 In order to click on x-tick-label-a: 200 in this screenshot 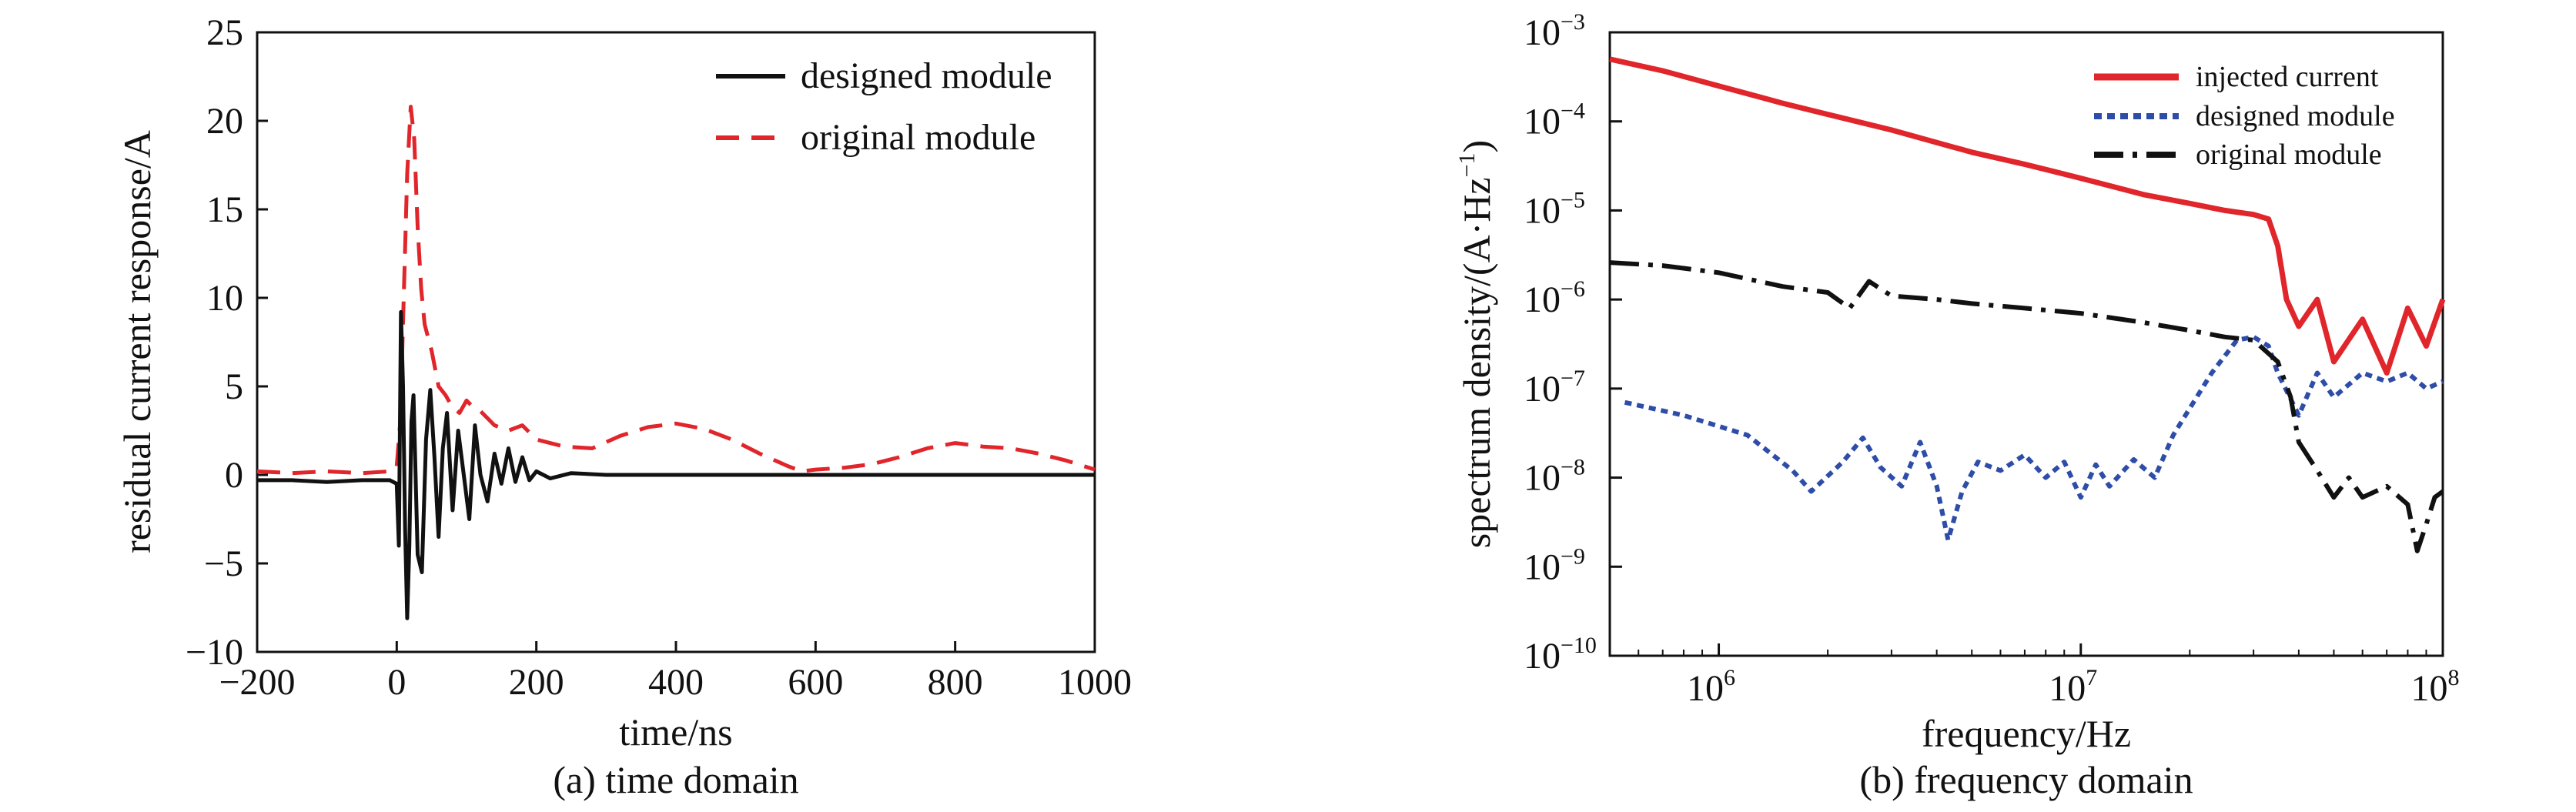, I will do `click(536, 682)`.